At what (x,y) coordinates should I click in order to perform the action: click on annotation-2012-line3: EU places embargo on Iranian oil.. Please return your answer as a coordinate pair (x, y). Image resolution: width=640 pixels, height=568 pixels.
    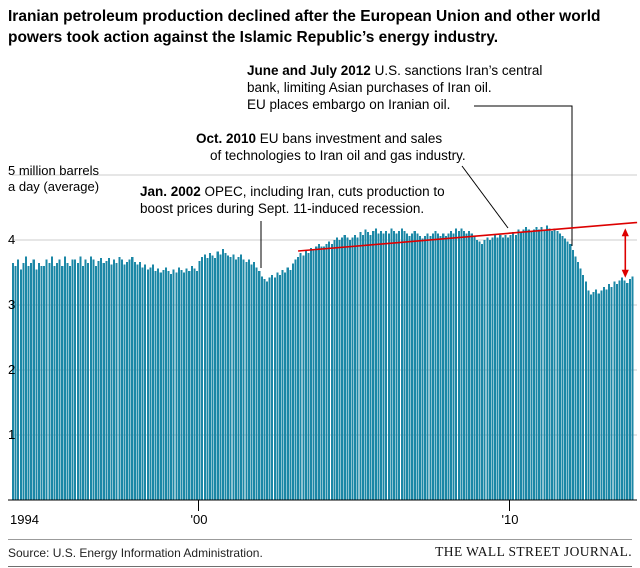
    Looking at the image, I should click on (349, 104).